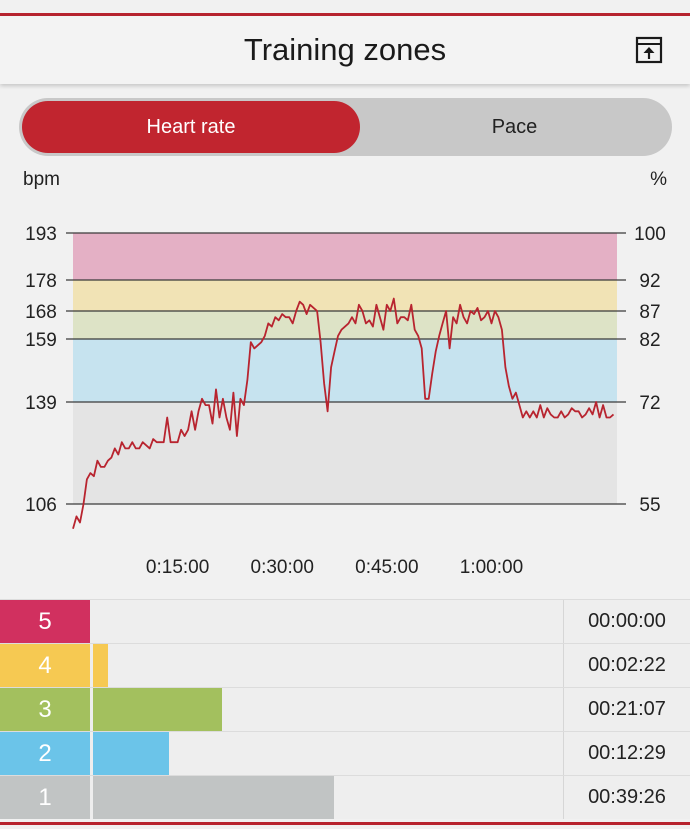 The image size is (690, 829). What do you see at coordinates (345, 14) in the screenshot?
I see `top-accent-line` at bounding box center [345, 14].